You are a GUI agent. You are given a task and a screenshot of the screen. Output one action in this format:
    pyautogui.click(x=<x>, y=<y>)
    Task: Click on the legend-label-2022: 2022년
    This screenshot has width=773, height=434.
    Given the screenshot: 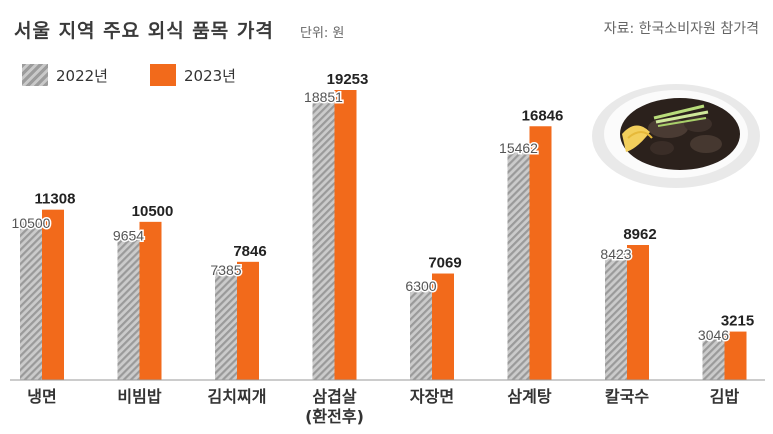 What is the action you would take?
    pyautogui.click(x=82, y=75)
    